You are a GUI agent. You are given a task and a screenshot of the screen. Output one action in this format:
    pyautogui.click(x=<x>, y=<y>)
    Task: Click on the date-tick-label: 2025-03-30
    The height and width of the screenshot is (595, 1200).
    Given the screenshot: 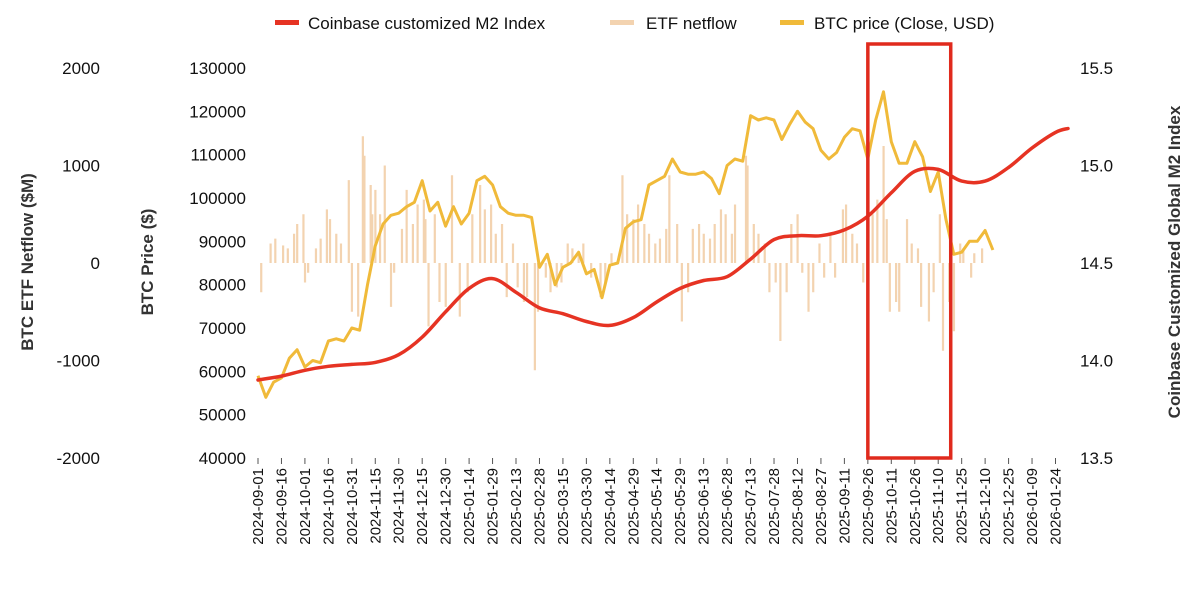 What is the action you would take?
    pyautogui.click(x=586, y=506)
    